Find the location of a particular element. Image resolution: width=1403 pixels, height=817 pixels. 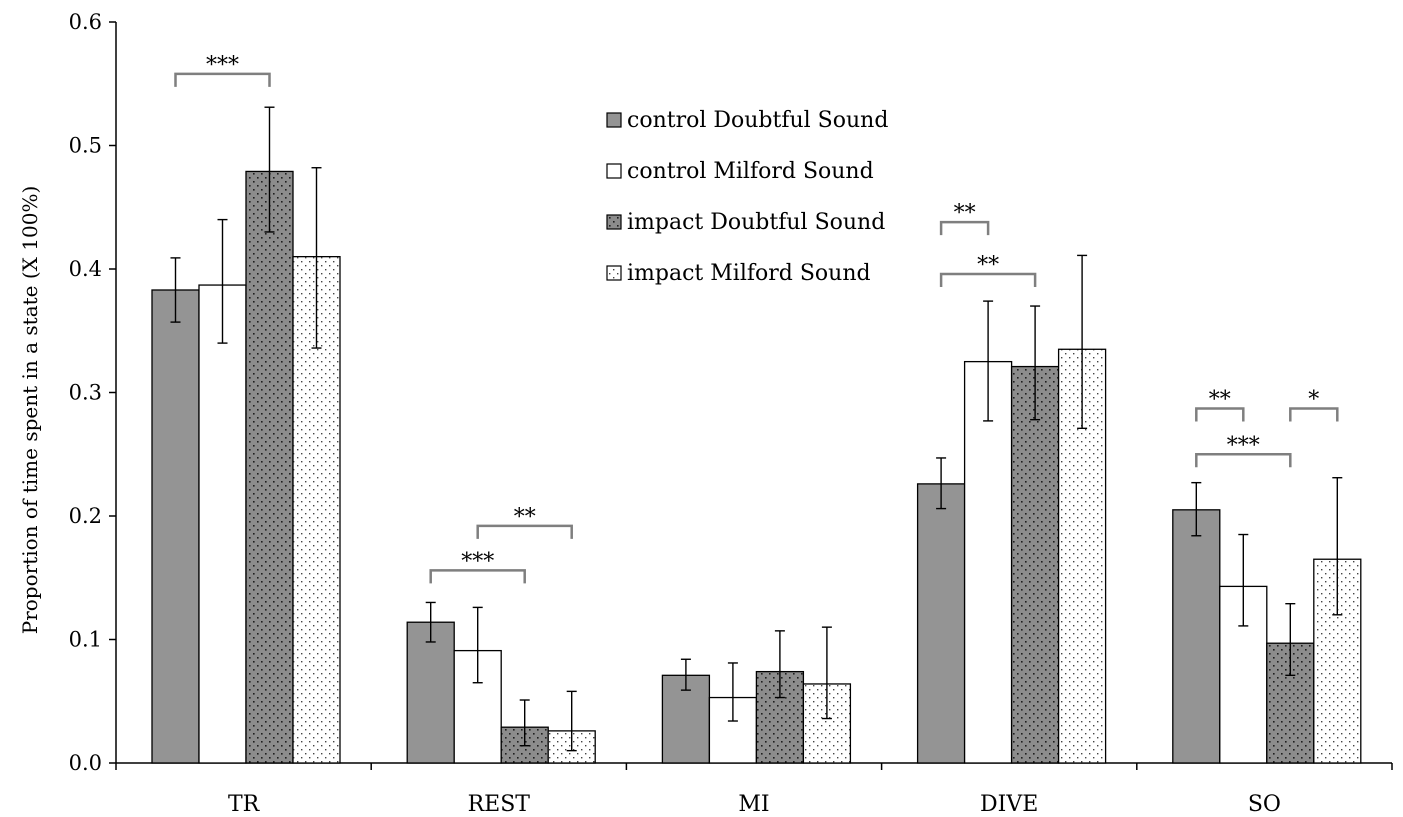

legend-label: control Doubtful Sound is located at coordinates (757, 120).